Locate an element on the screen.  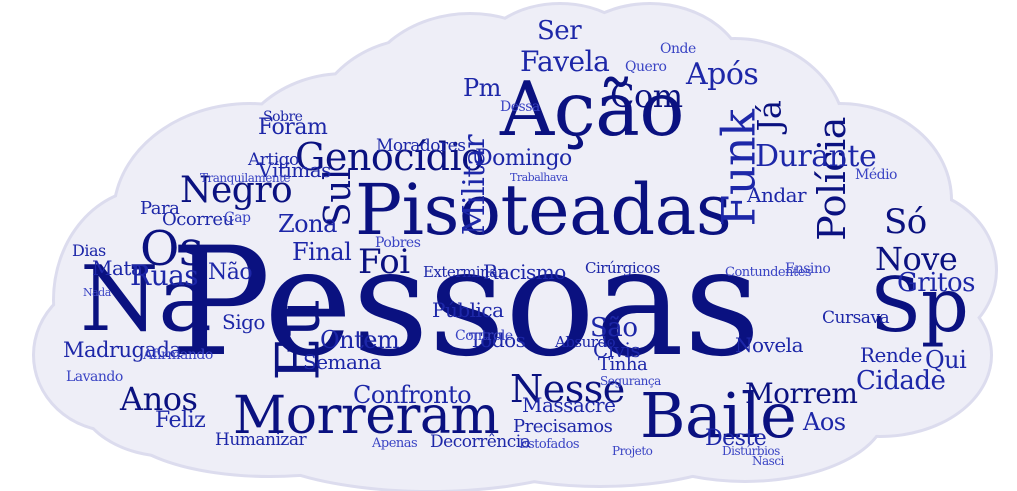
word-rende: Rende is located at coordinates (891, 355).